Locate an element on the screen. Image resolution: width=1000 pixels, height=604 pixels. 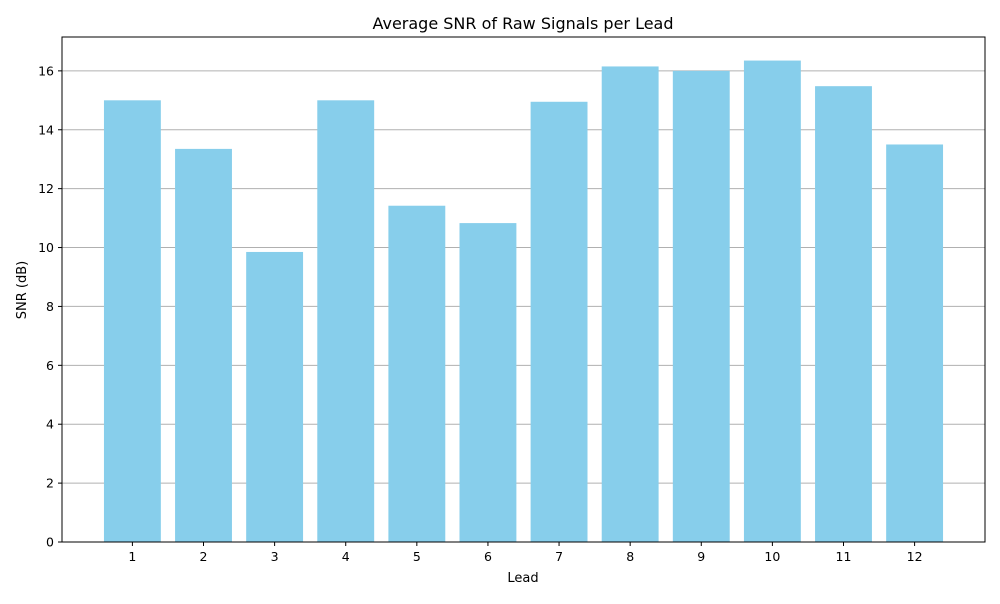
x-tick-label: 12 is located at coordinates (915, 556).